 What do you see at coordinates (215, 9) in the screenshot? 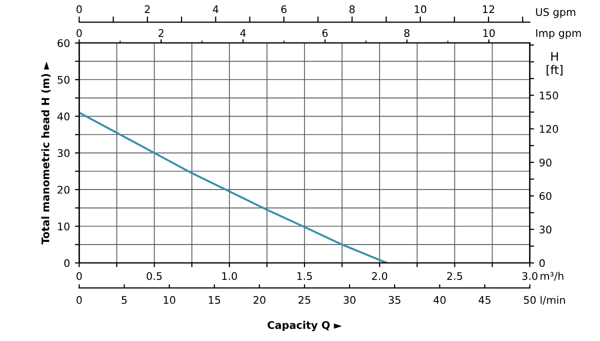
I see `x2-tick-label: 4` at bounding box center [215, 9].